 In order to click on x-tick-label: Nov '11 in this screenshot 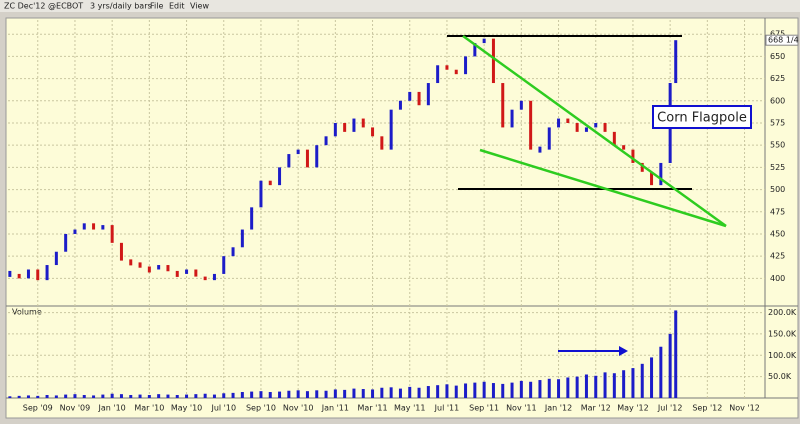, I will do `click(521, 408)`.